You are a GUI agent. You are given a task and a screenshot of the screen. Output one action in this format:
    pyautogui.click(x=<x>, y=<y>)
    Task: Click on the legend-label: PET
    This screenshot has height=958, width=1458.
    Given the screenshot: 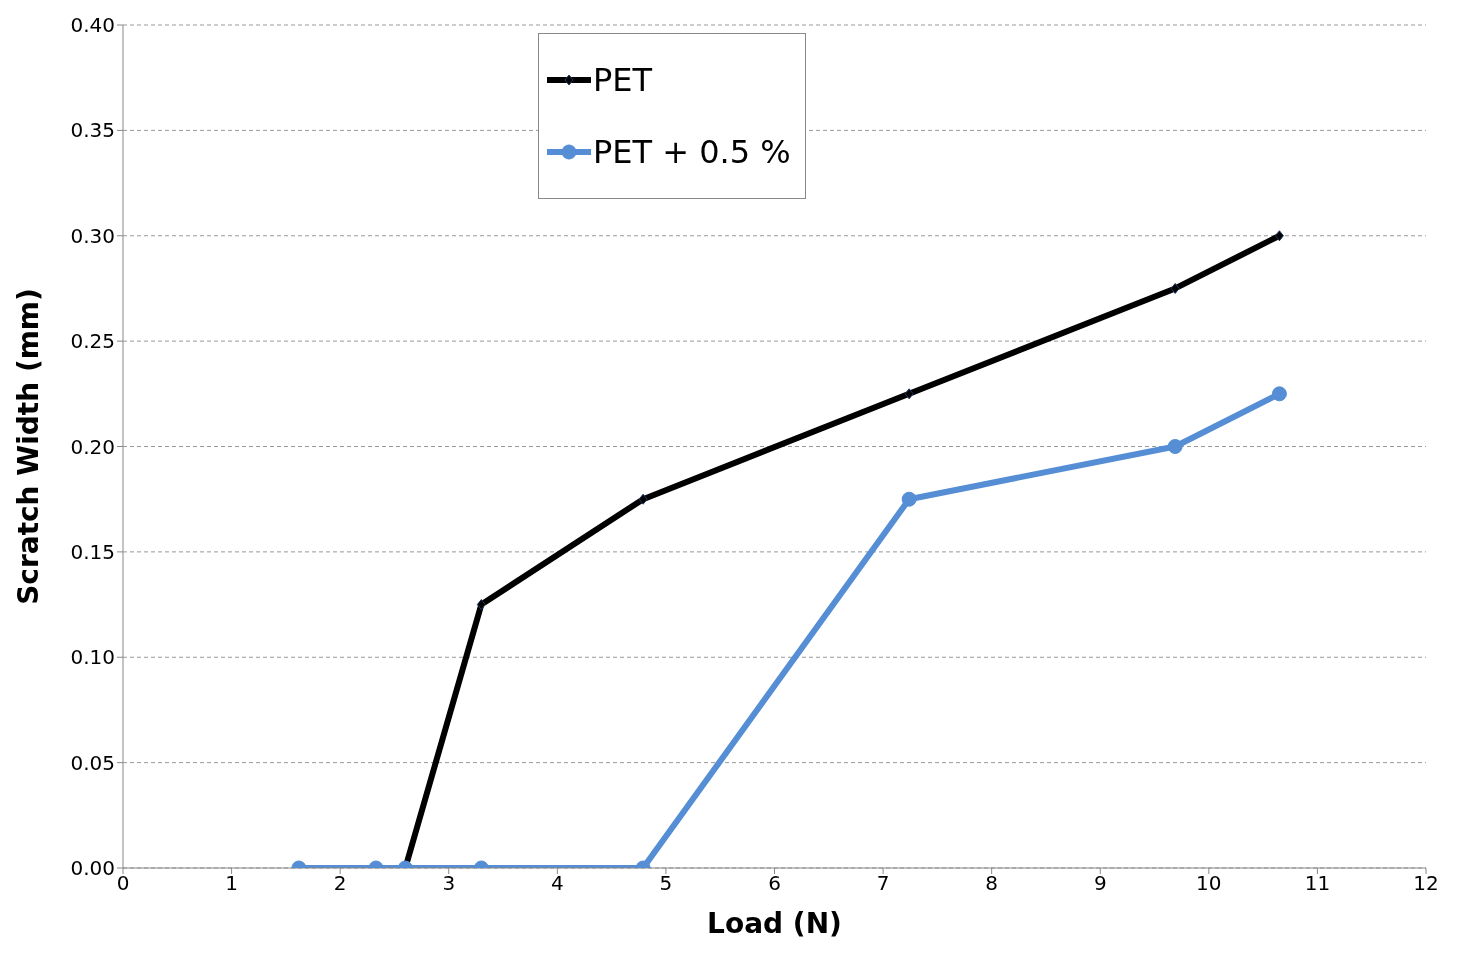 What is the action you would take?
    pyautogui.click(x=623, y=80)
    